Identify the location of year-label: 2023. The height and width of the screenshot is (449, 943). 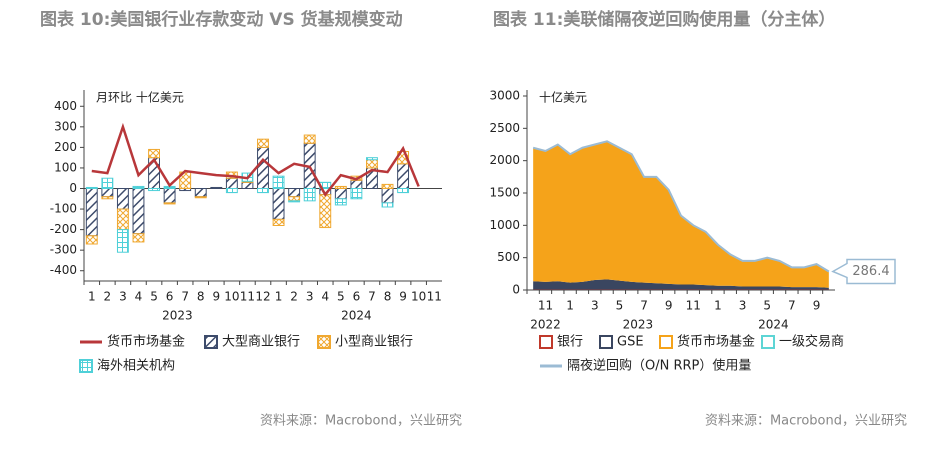
(177, 316).